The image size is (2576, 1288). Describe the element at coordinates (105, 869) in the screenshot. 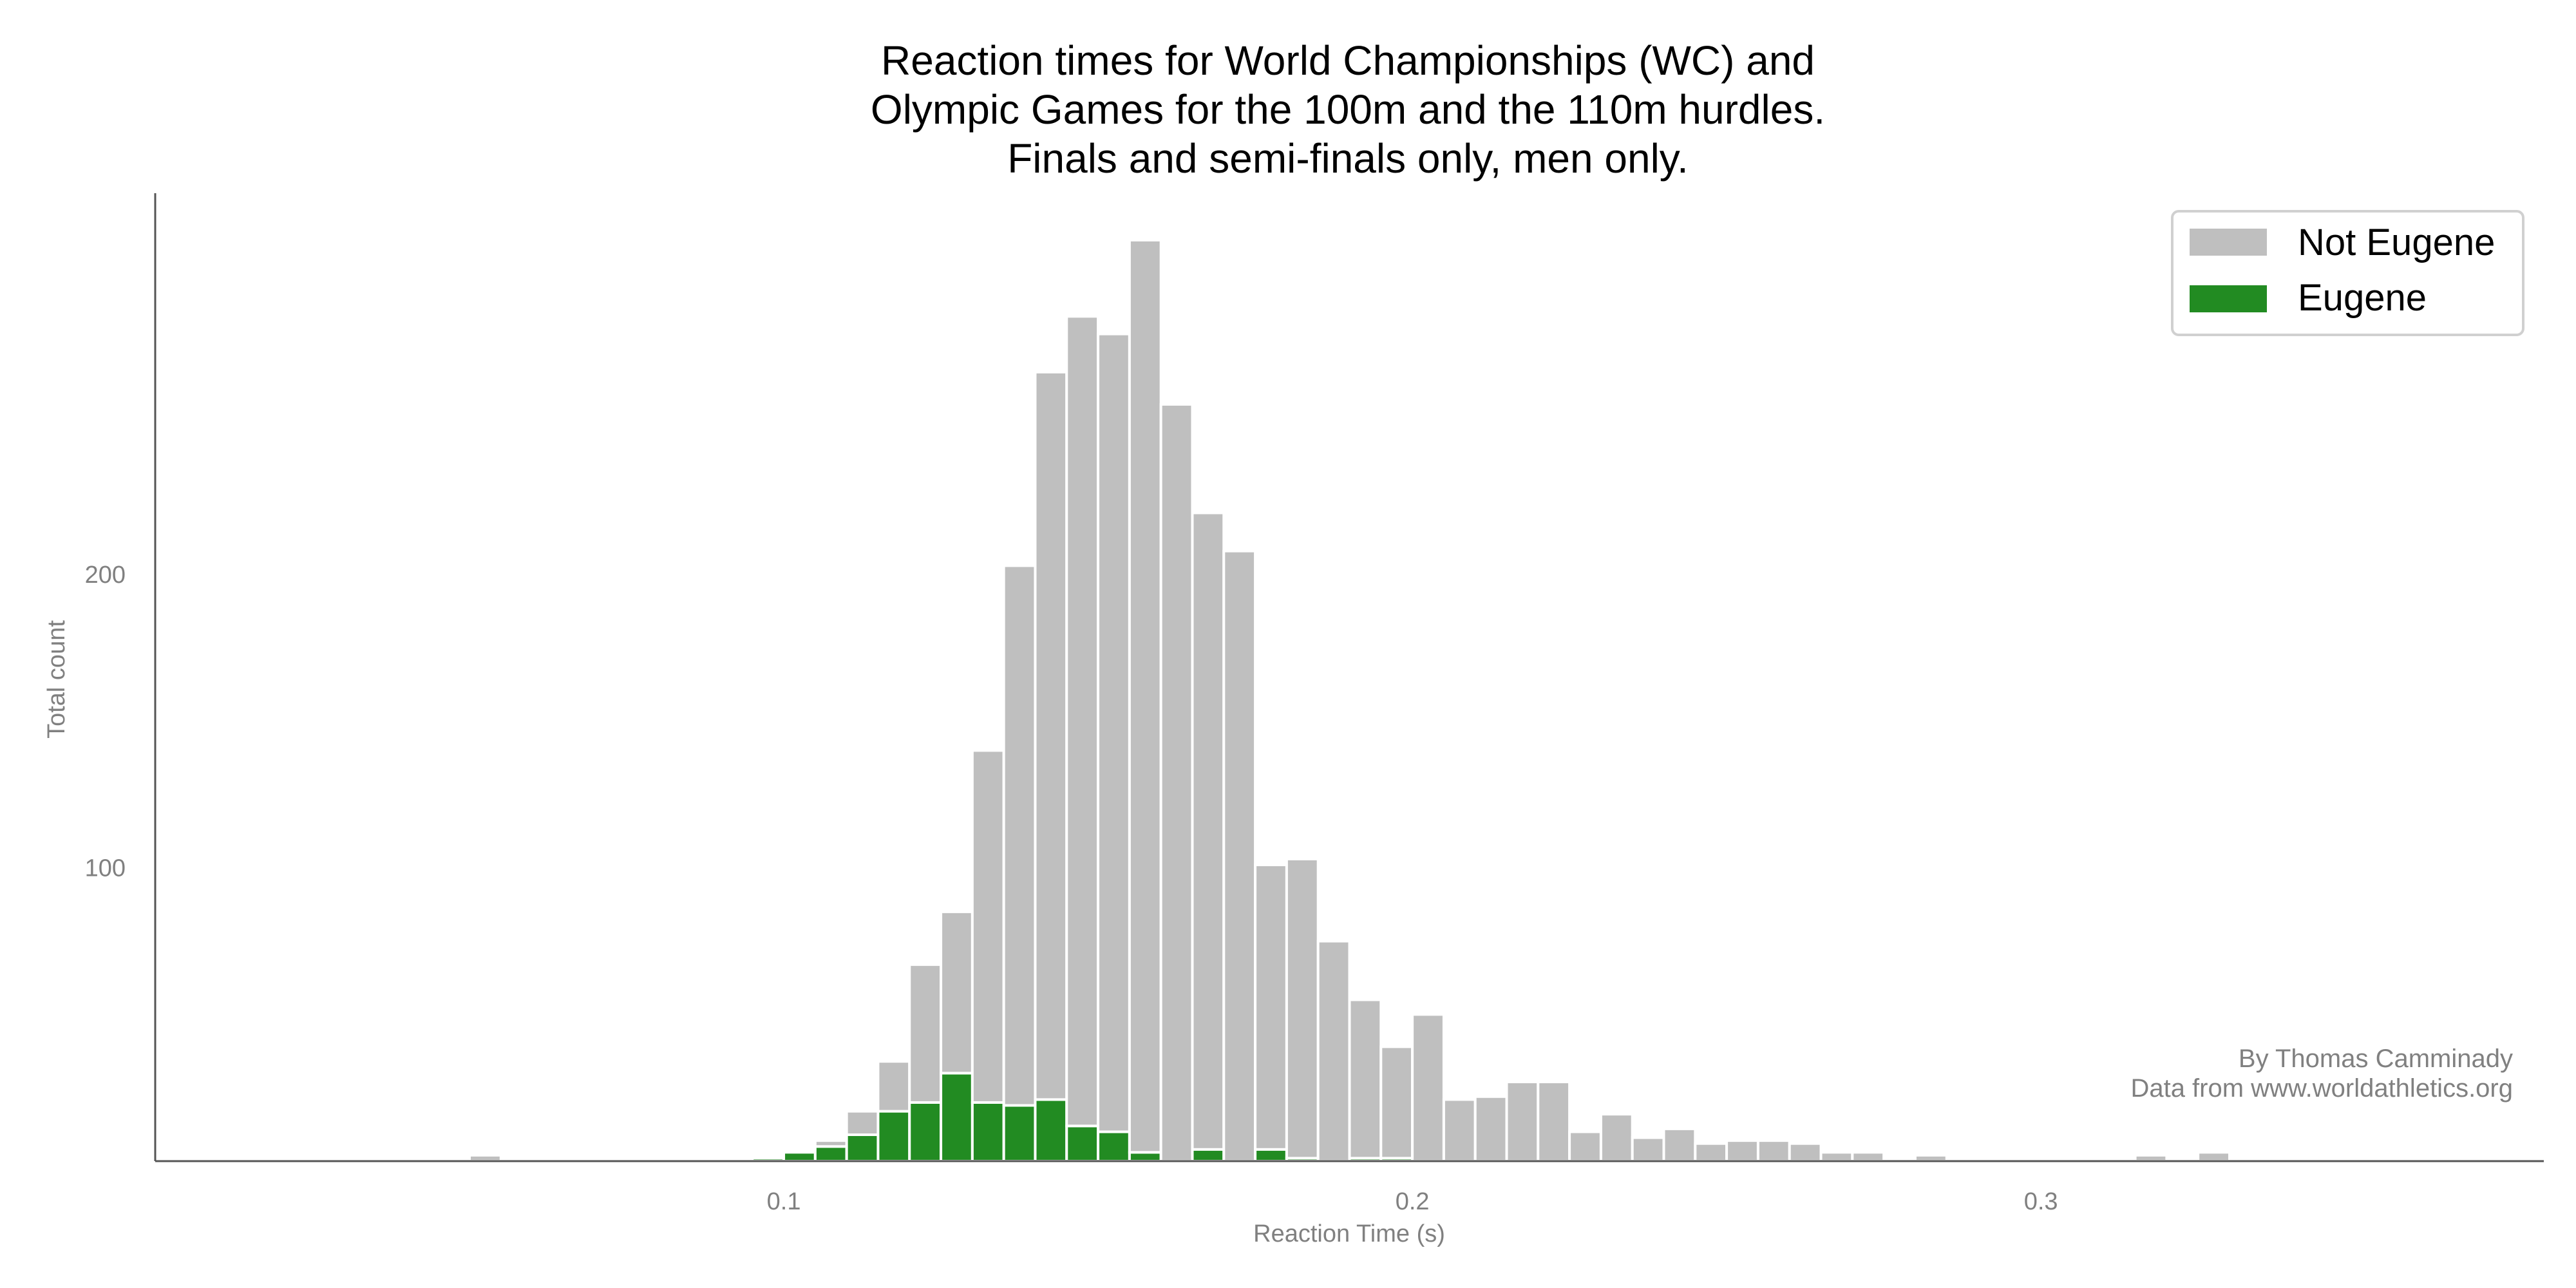

I see `y-tick-label: 100` at that location.